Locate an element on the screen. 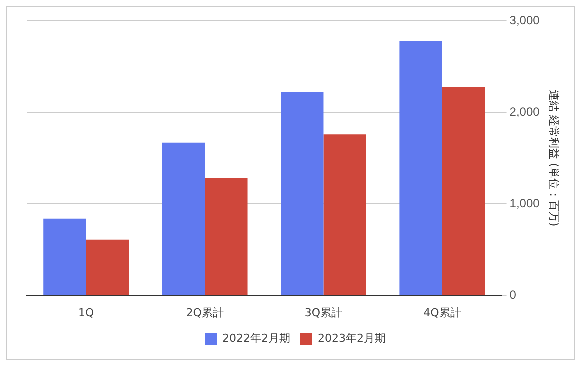  y-tick-label: 0 is located at coordinates (513, 295).